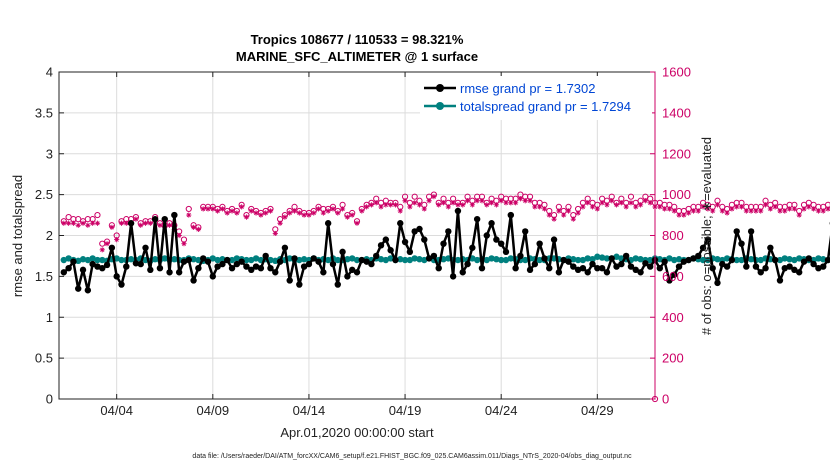 This screenshot has width=830, height=470. I want to click on legend-spread-marker, so click(440, 106).